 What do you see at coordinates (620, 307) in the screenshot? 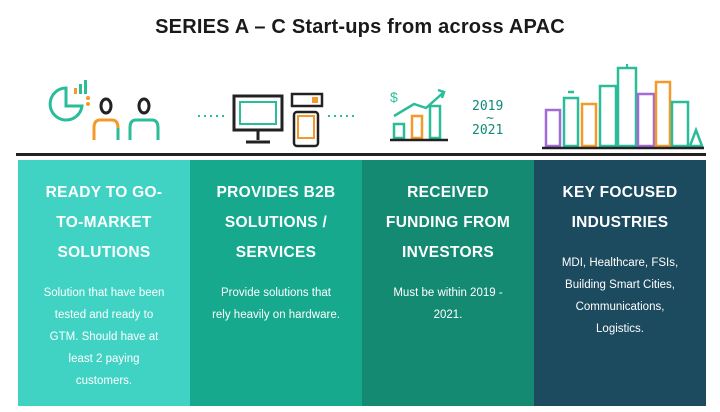
I see `body-line: Communications,` at bounding box center [620, 307].